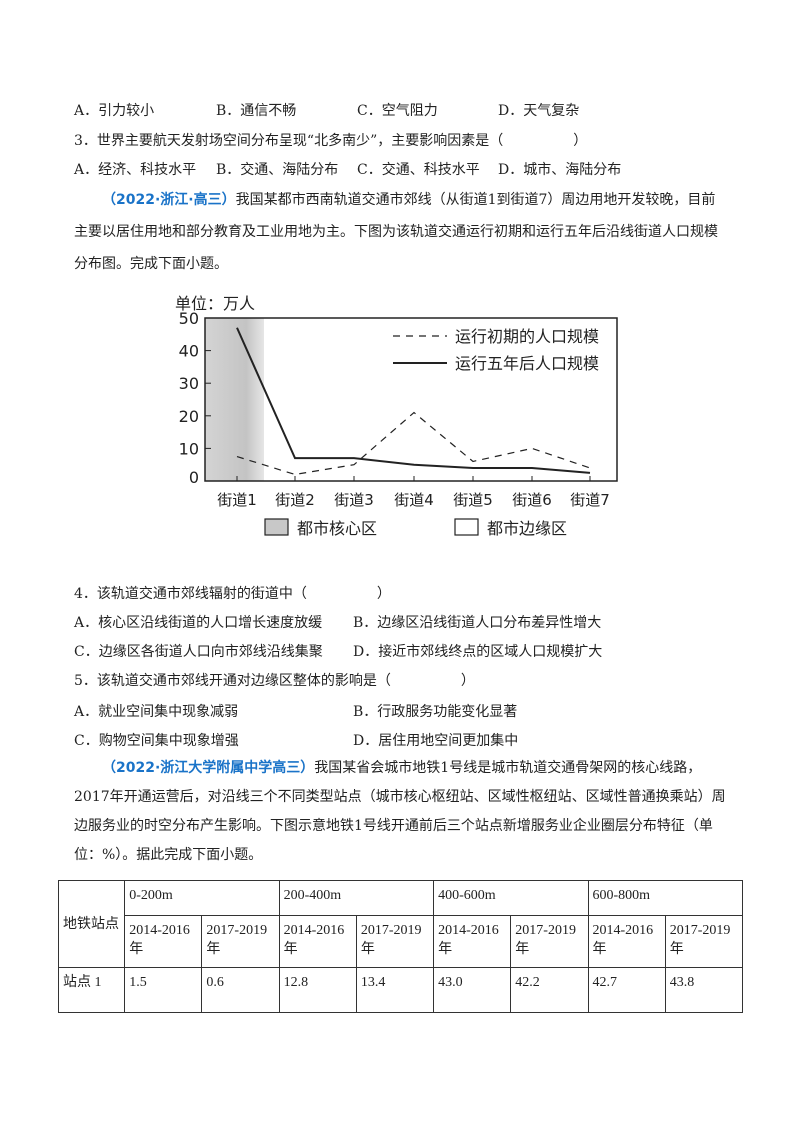 This screenshot has height=1132, width=800. Describe the element at coordinates (256, 111) in the screenshot. I see `q2-option-b: B．通信不畅` at that location.